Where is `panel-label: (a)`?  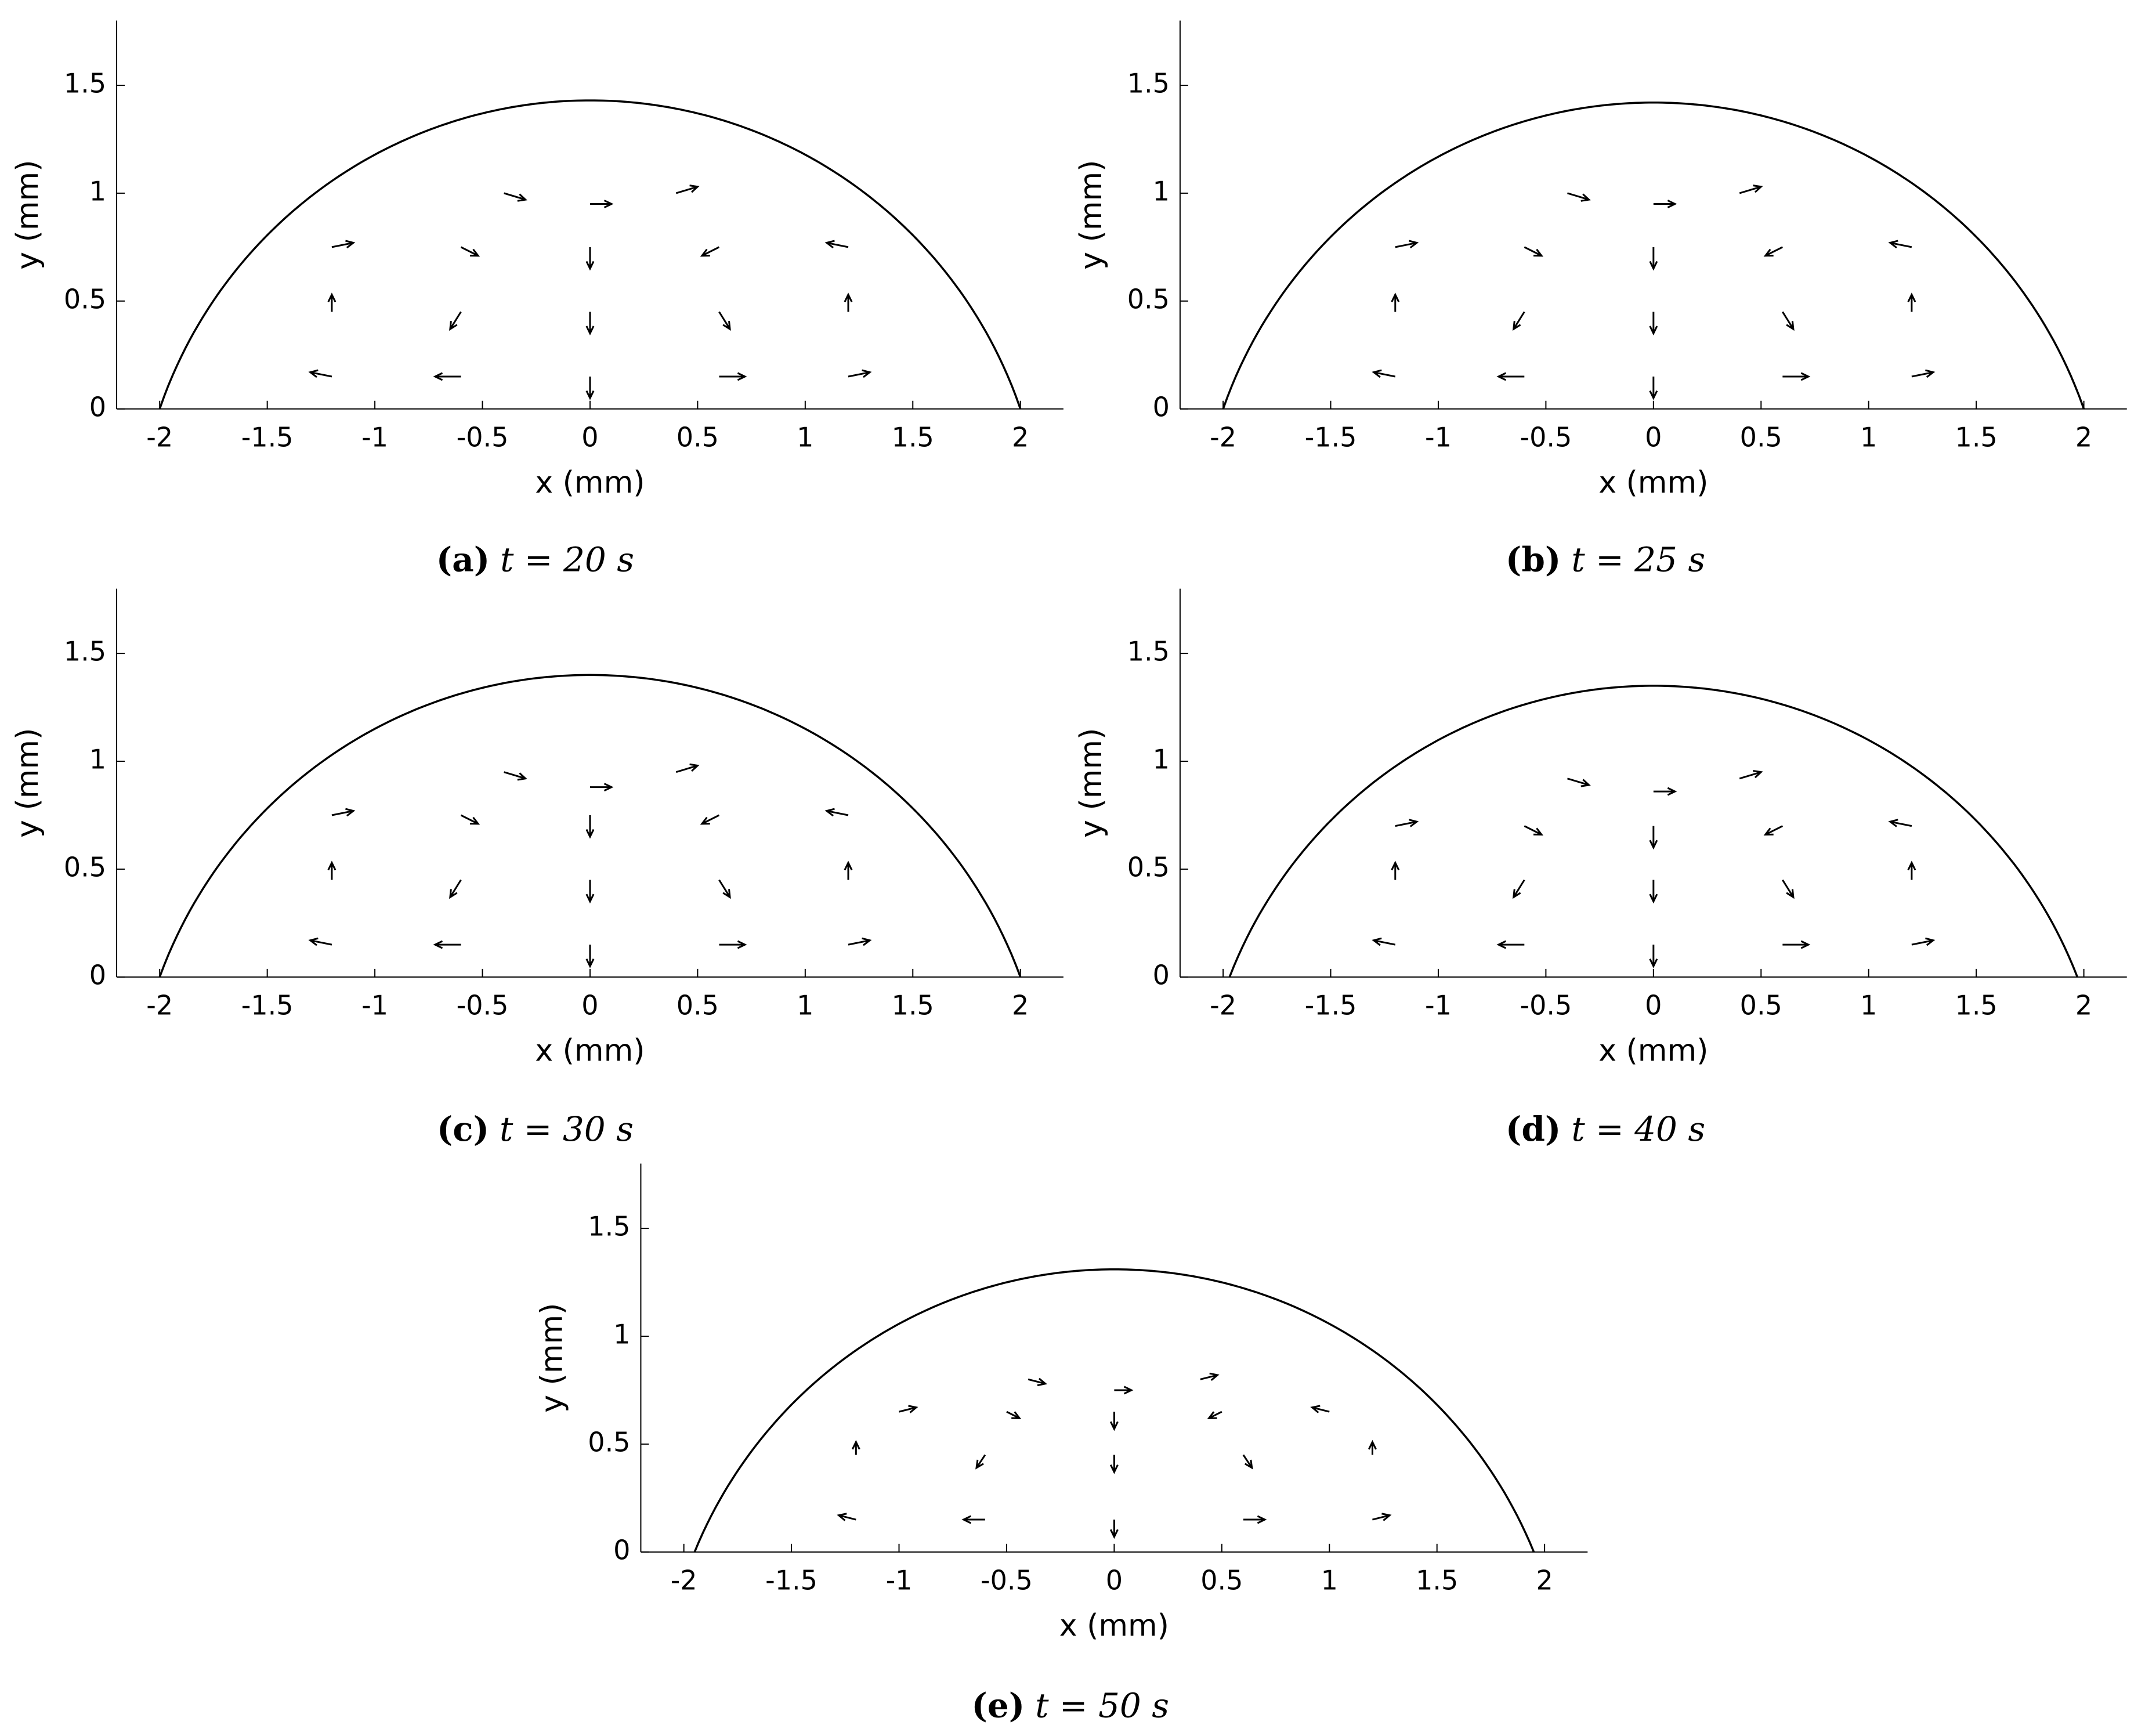
panel-label: (a) is located at coordinates (463, 560).